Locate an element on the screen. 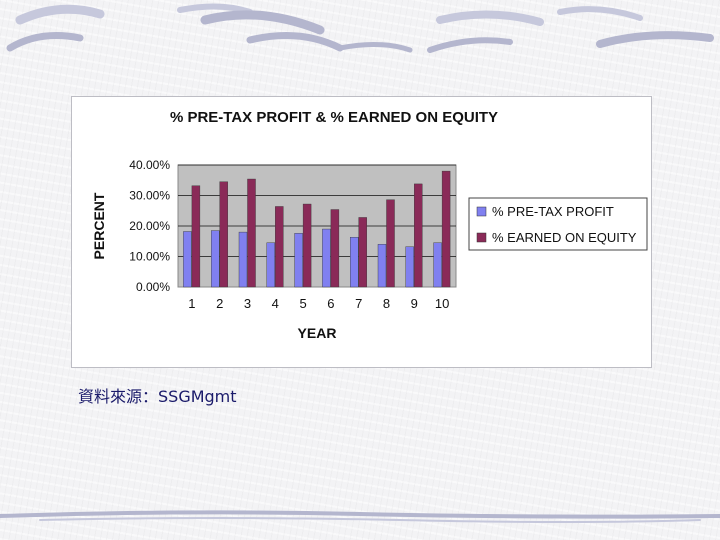 The width and height of the screenshot is (720, 540). x-tick-label: 7 is located at coordinates (358, 303).